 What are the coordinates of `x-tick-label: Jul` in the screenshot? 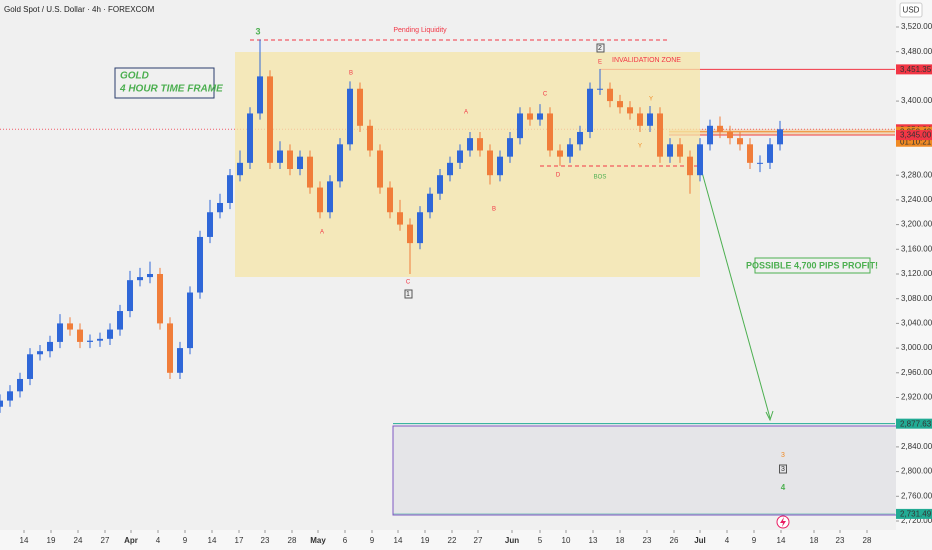 It's located at (700, 540).